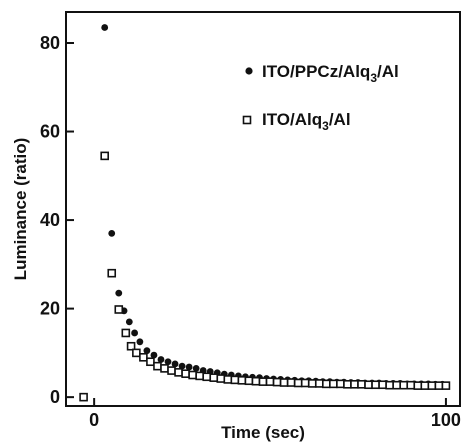 This screenshot has width=464, height=442. Describe the element at coordinates (247, 120) in the screenshot. I see `legend-marker-open-square` at that location.